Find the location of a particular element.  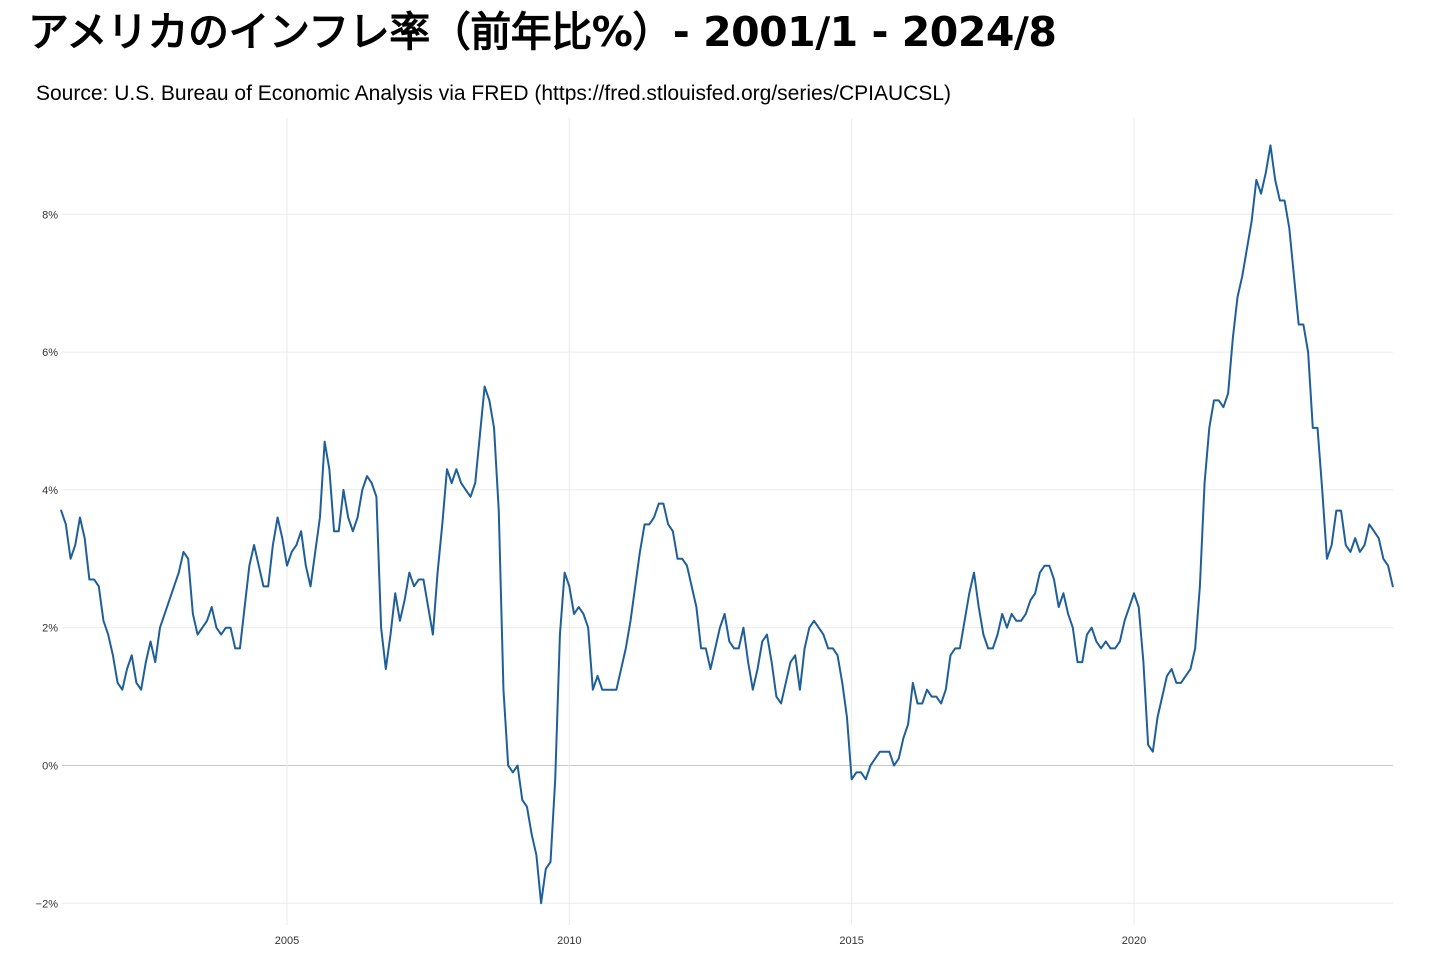

x-tick-label: 2005 is located at coordinates (287, 941).